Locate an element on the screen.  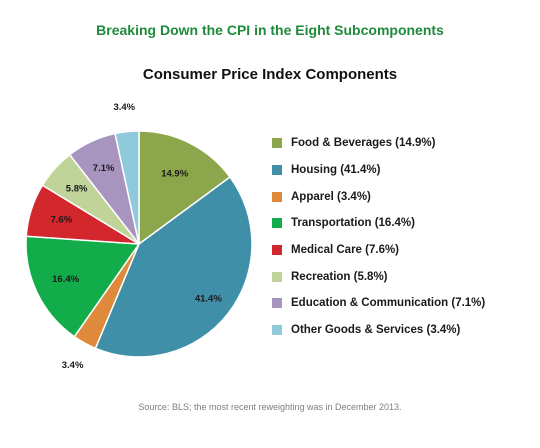
pie-slice-food-beverages is located at coordinates (185, 188).